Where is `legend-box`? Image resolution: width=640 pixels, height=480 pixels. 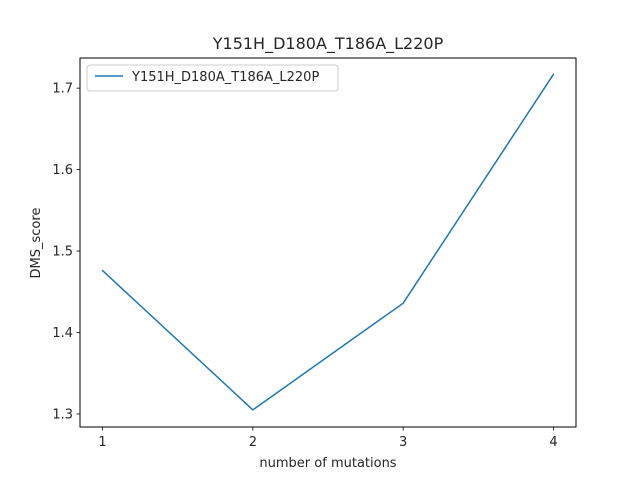
legend-box is located at coordinates (212, 78).